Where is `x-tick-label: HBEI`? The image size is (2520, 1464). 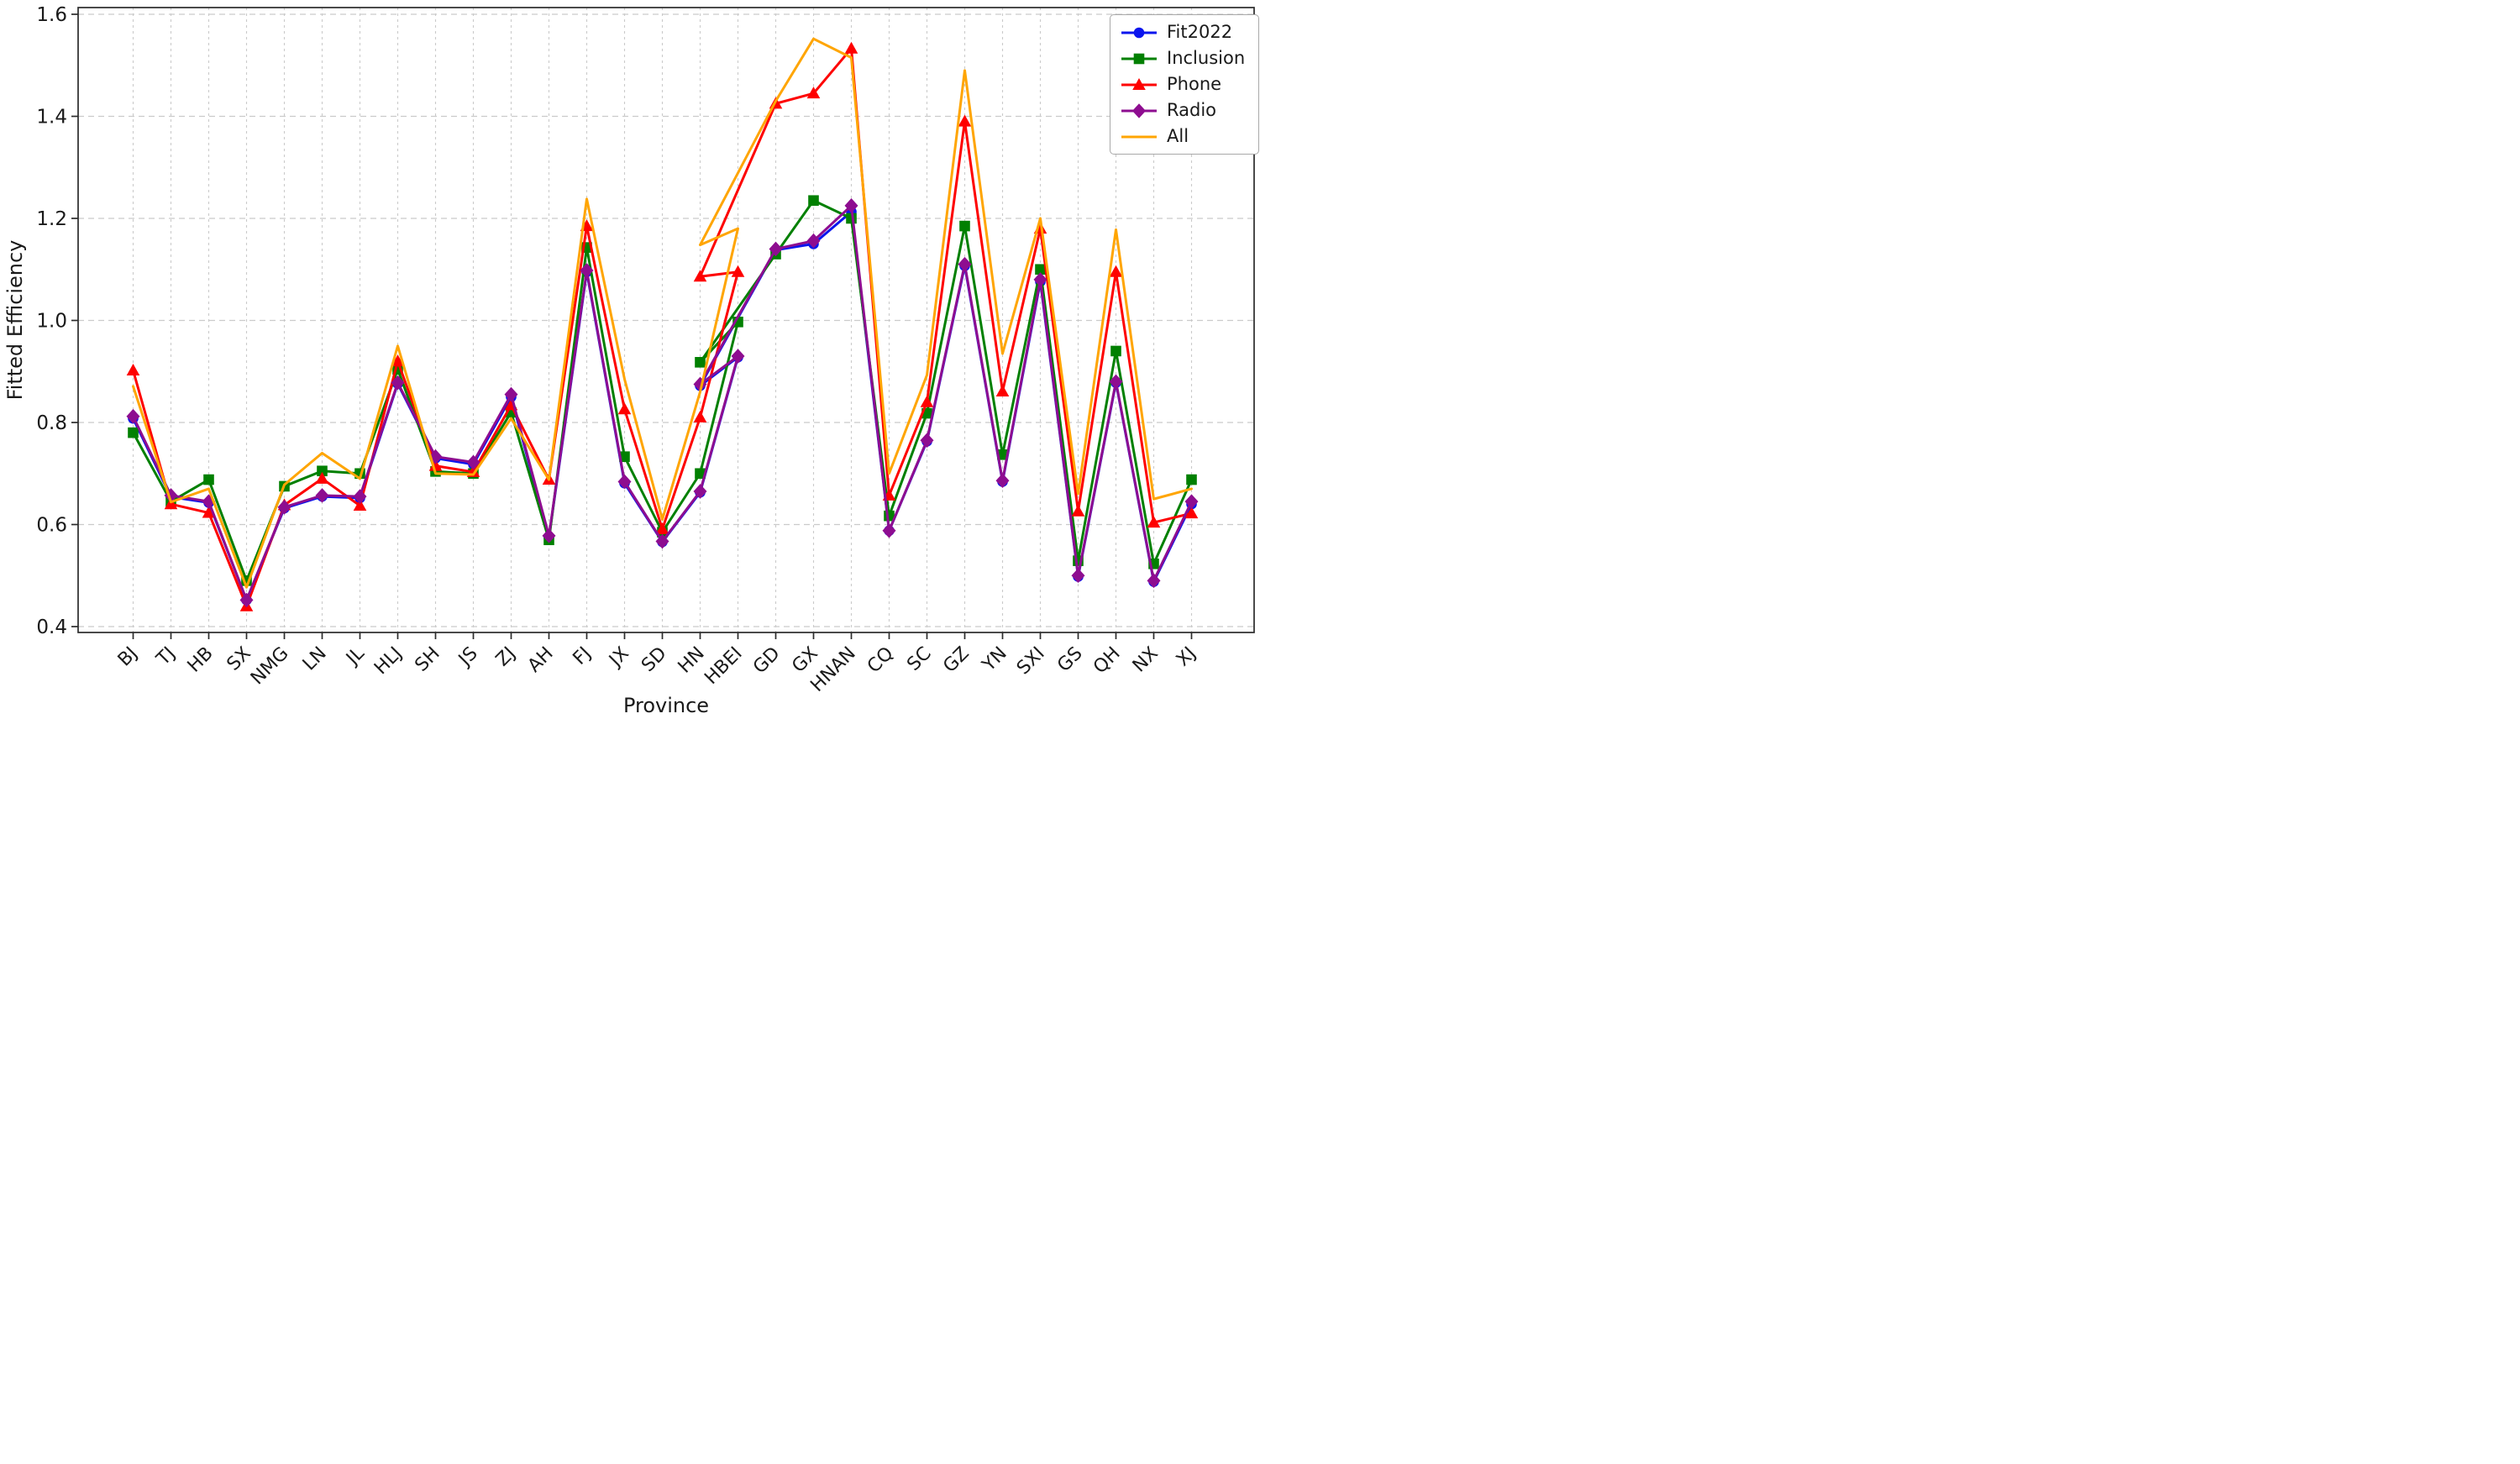 x-tick-label: HBEI is located at coordinates (723, 666).